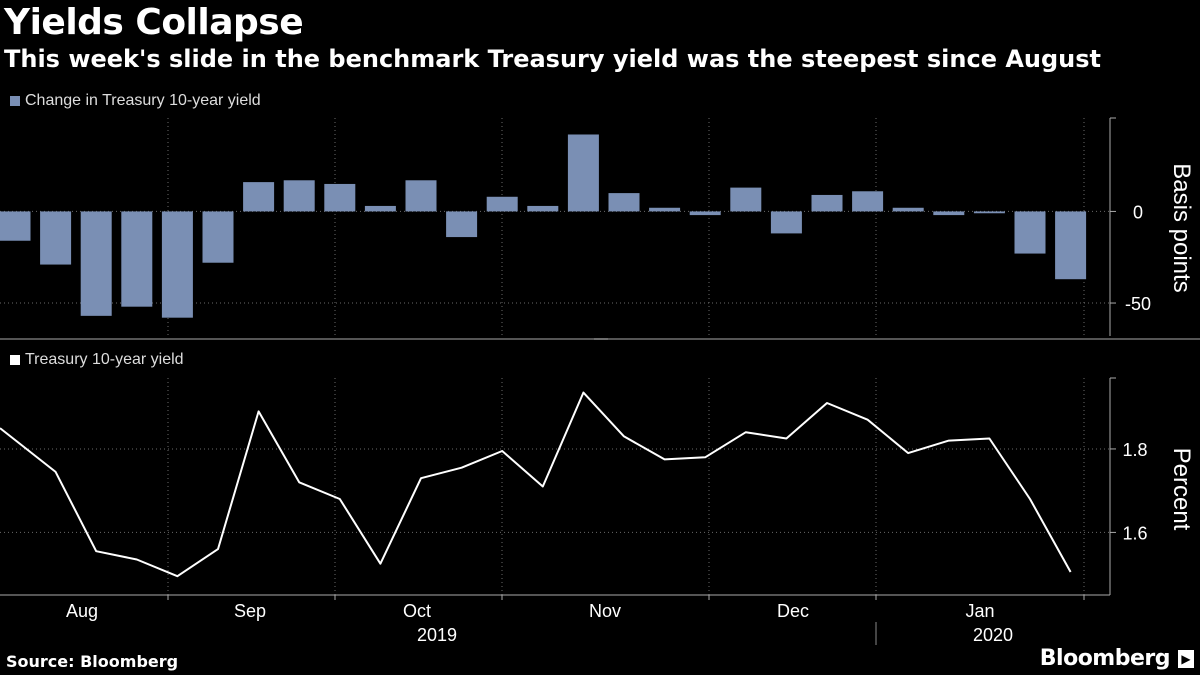 The width and height of the screenshot is (1200, 675). I want to click on x-month-label: Oct, so click(417, 611).